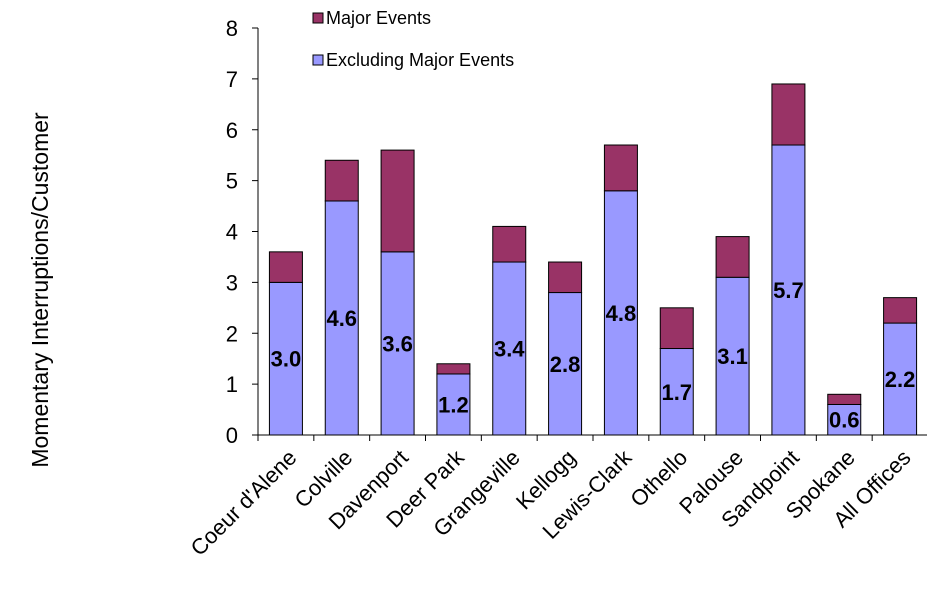 The image size is (927, 596). Describe the element at coordinates (232, 384) in the screenshot. I see `y-tick-label: 1` at that location.